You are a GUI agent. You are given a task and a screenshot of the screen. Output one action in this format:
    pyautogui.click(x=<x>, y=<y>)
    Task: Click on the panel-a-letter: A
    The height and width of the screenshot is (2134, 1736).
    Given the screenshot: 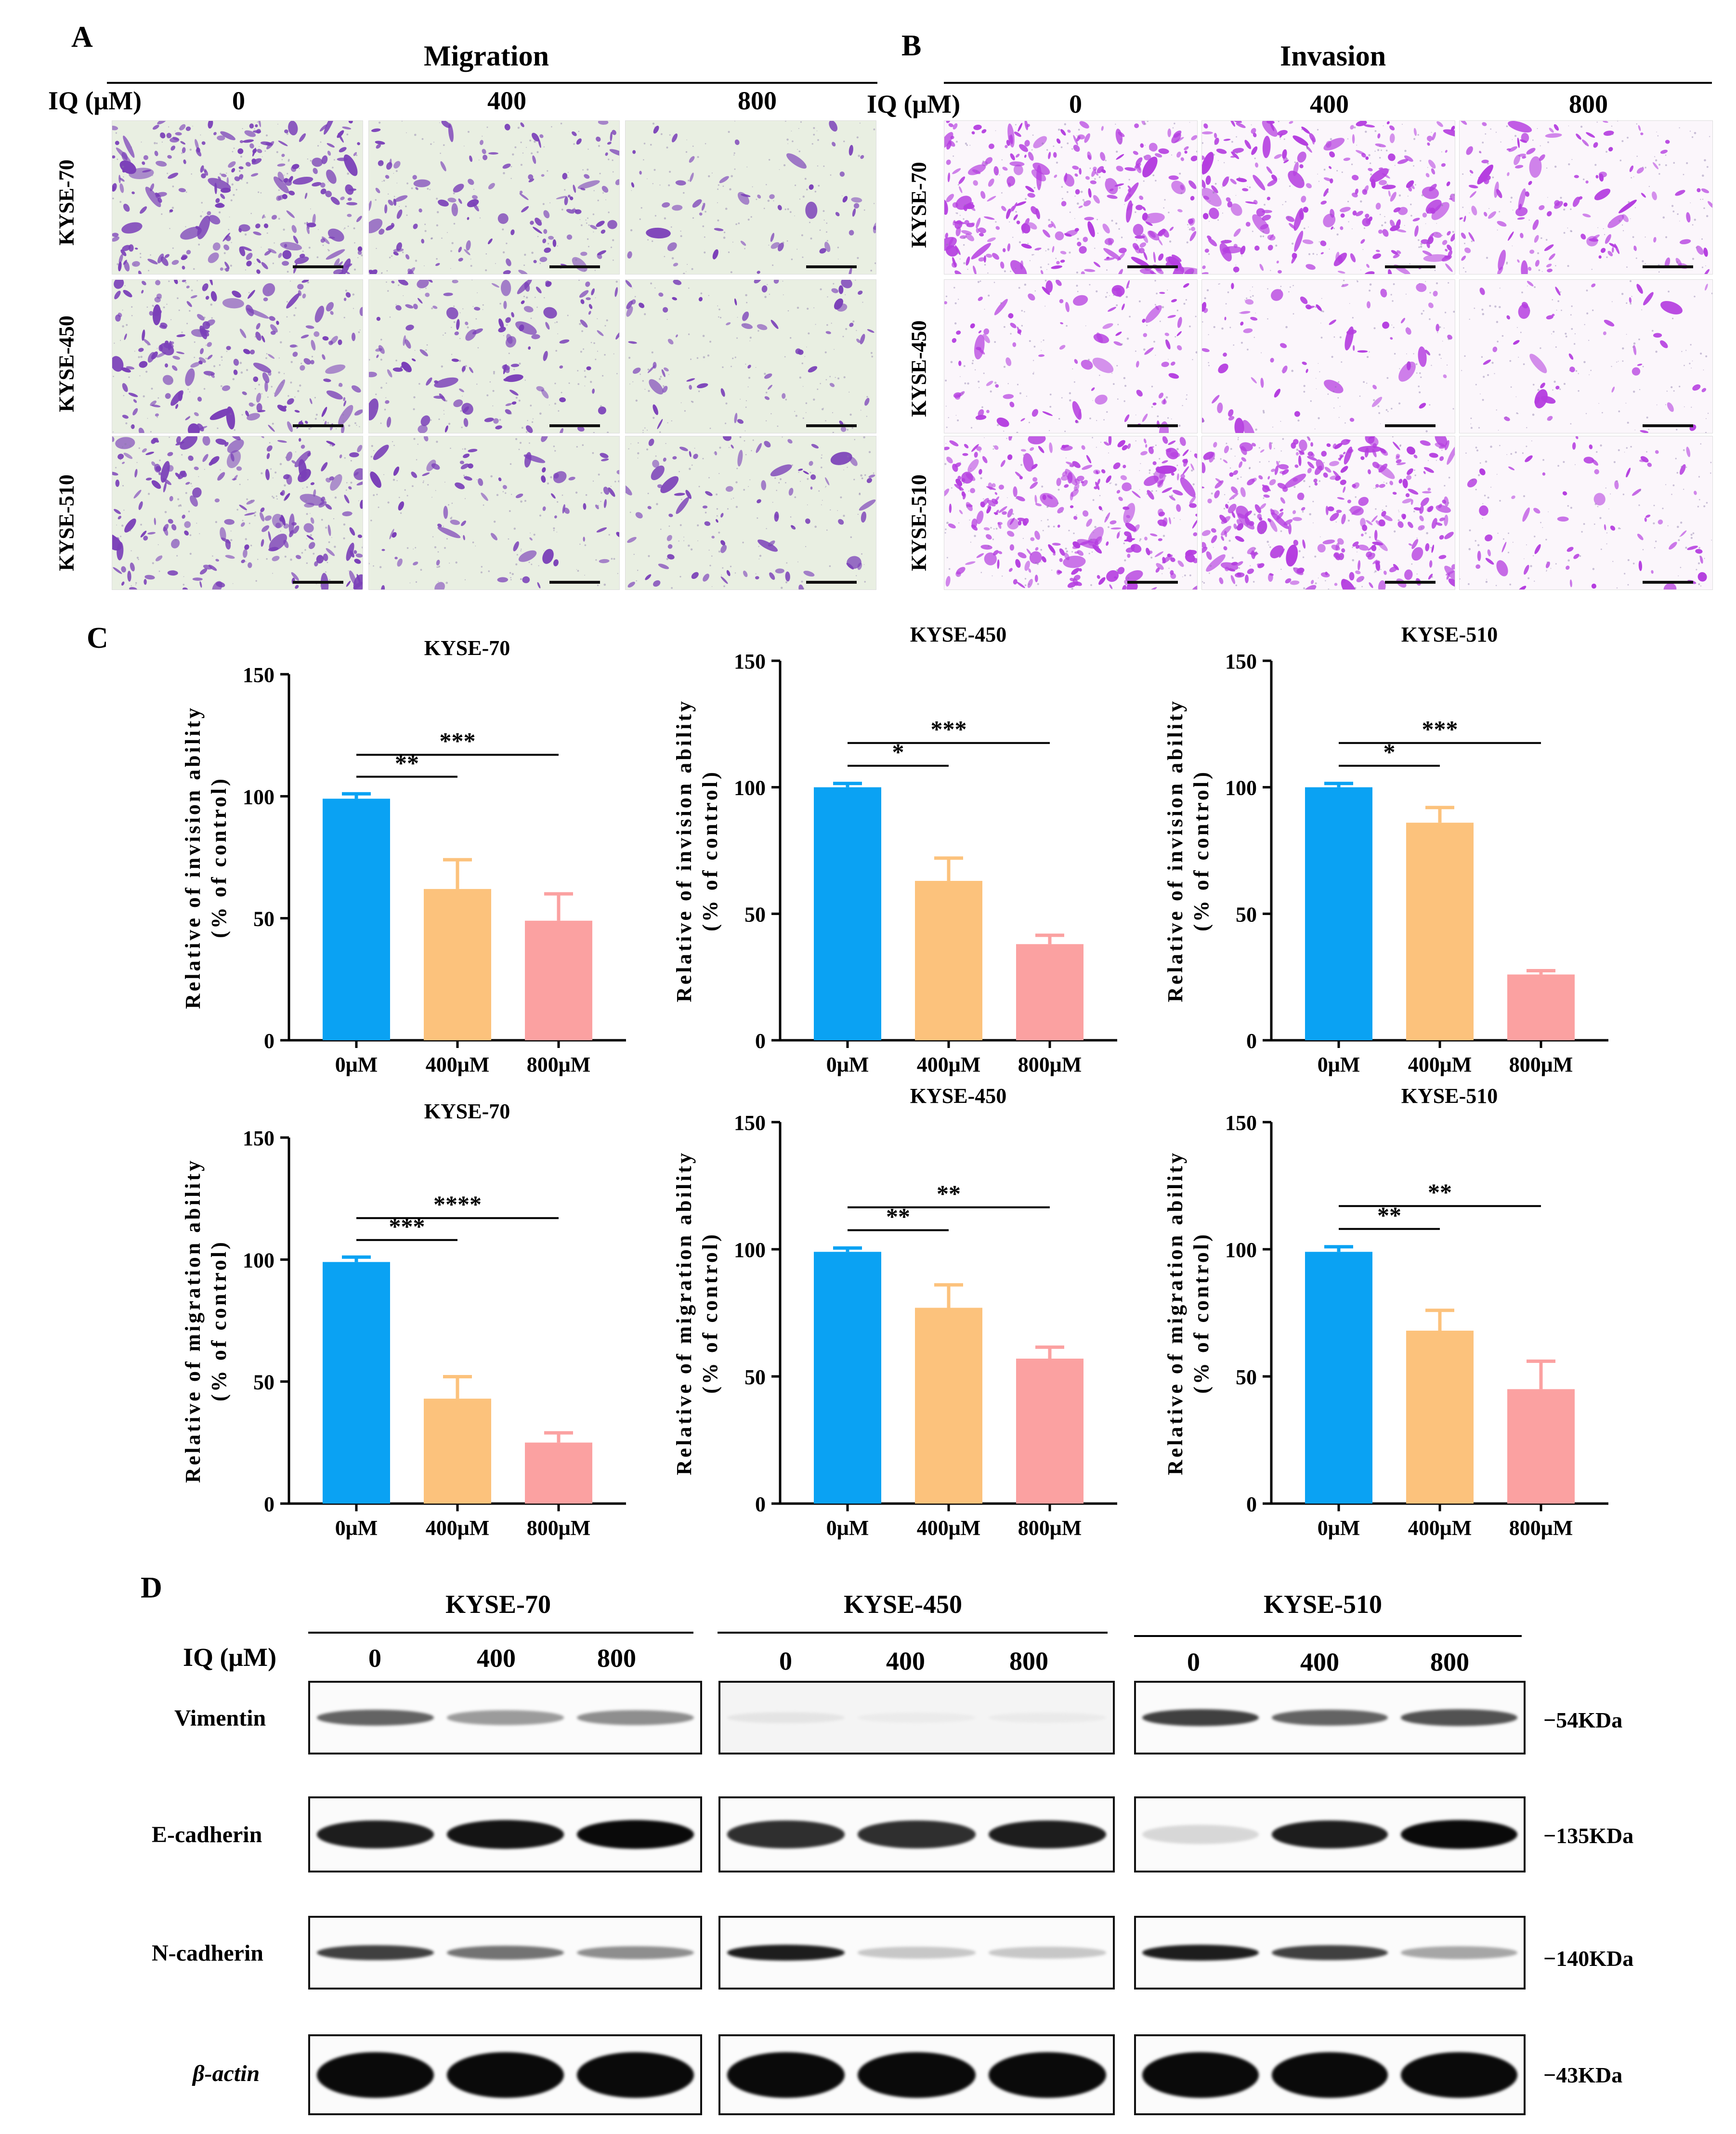 What is the action you would take?
    pyautogui.click(x=82, y=37)
    